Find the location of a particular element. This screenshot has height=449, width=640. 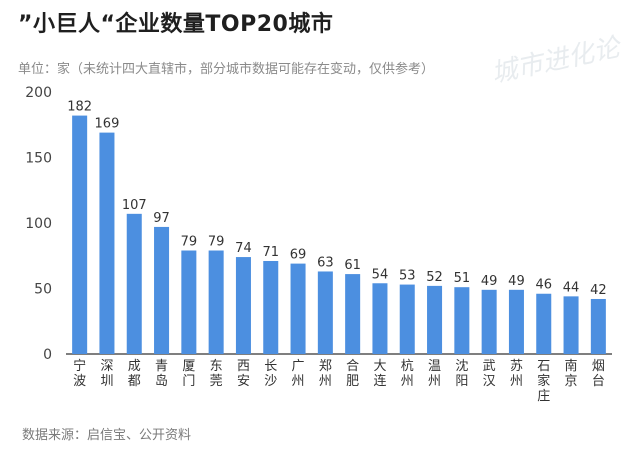

bar-value-label: 42 is located at coordinates (598, 290).